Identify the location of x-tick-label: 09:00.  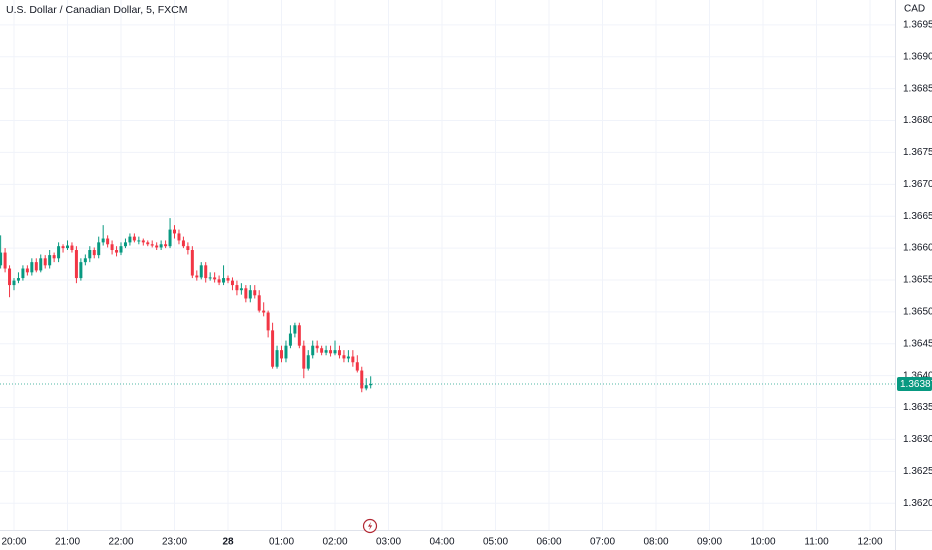
(709, 542).